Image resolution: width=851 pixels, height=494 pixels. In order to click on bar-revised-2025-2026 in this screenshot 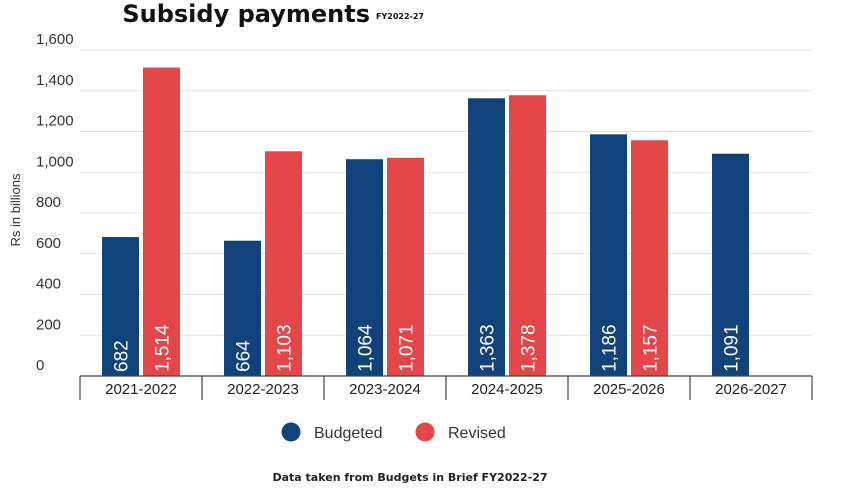, I will do `click(649, 258)`.